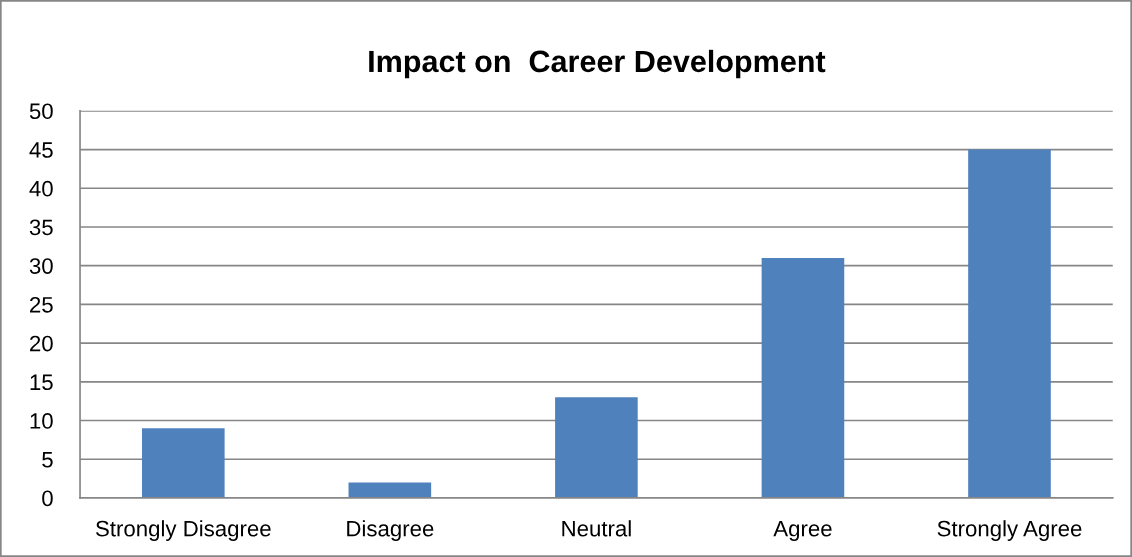 This screenshot has height=557, width=1132. I want to click on y-tick-label: 20, so click(41, 343).